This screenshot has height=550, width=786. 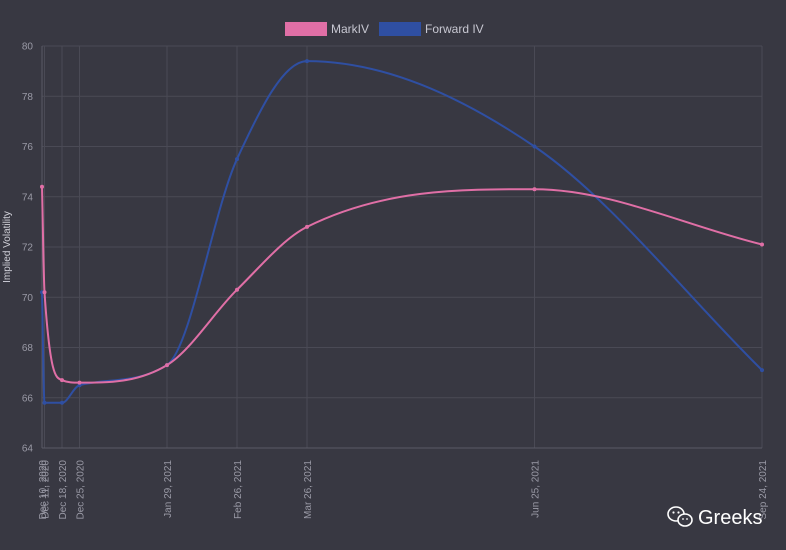 What do you see at coordinates (730, 518) in the screenshot?
I see `watermark-text: Greeks` at bounding box center [730, 518].